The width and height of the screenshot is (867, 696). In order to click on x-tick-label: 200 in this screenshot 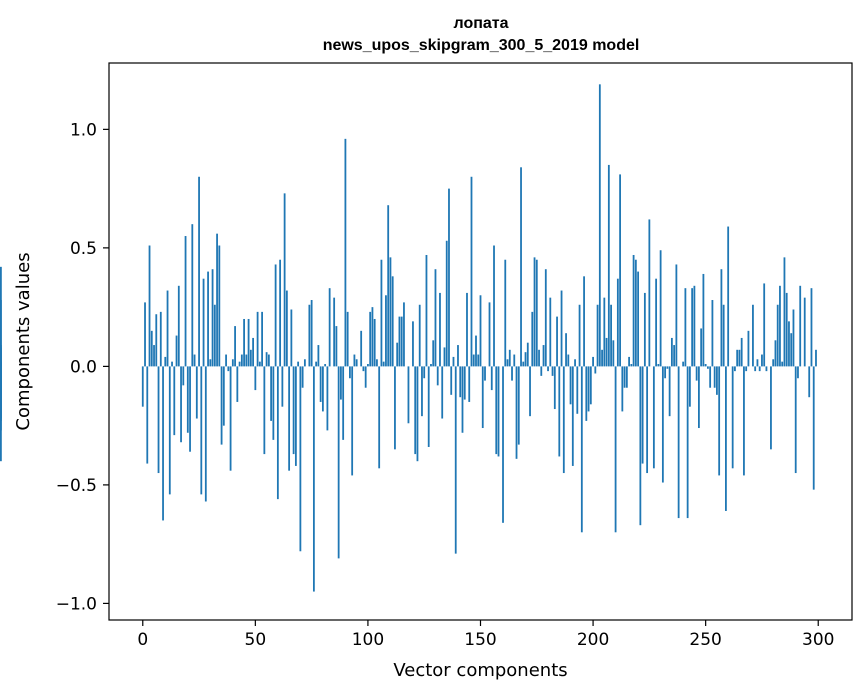, I will do `click(593, 640)`.